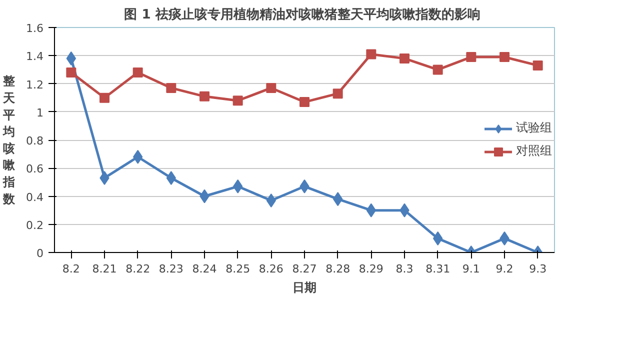 The height and width of the screenshot is (343, 619). I want to click on x-tick-label: 9.3, so click(538, 269).